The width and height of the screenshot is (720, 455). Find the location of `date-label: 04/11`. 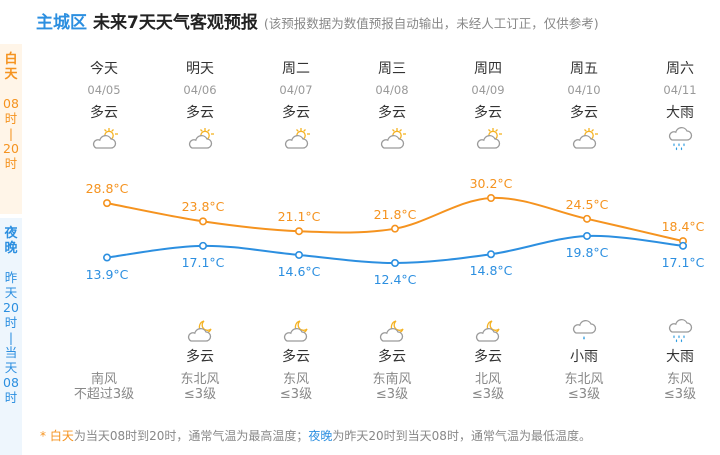

date-label: 04/11 is located at coordinates (680, 90).